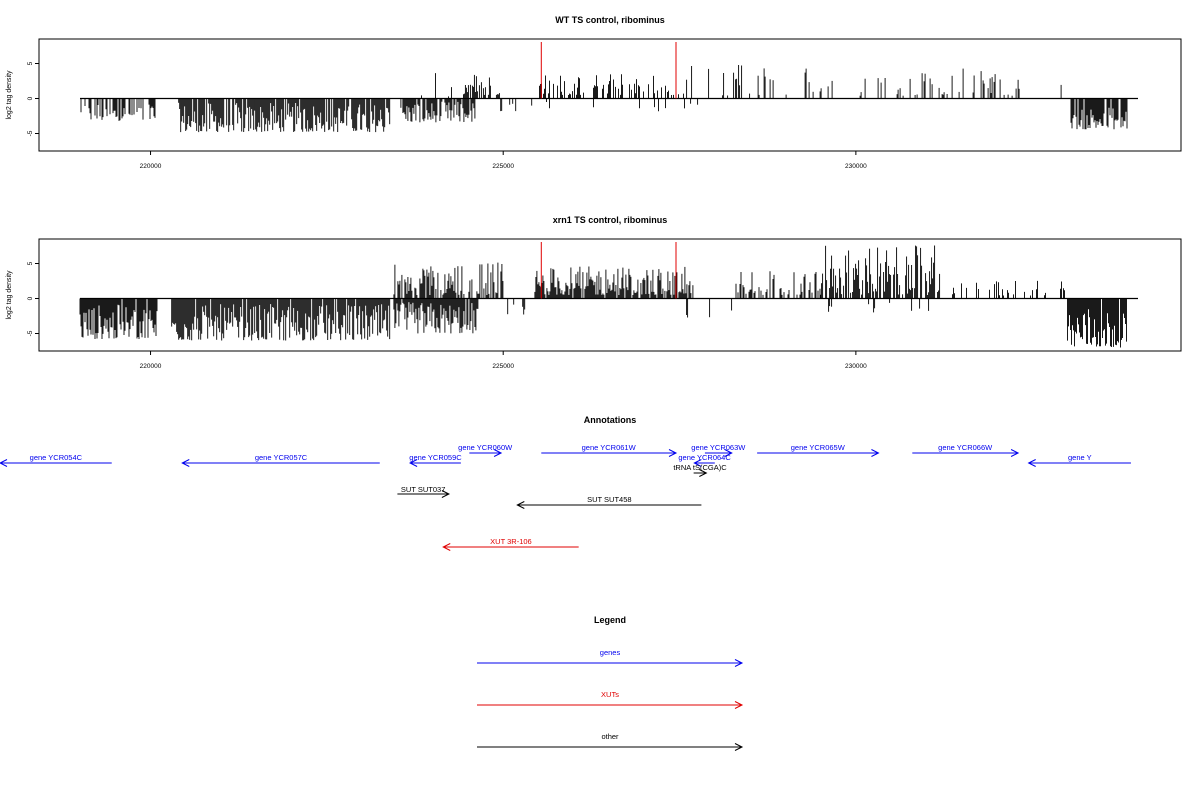 This screenshot has height=800, width=1200. I want to click on annotation-feature: gene YCR061W, so click(609, 450).